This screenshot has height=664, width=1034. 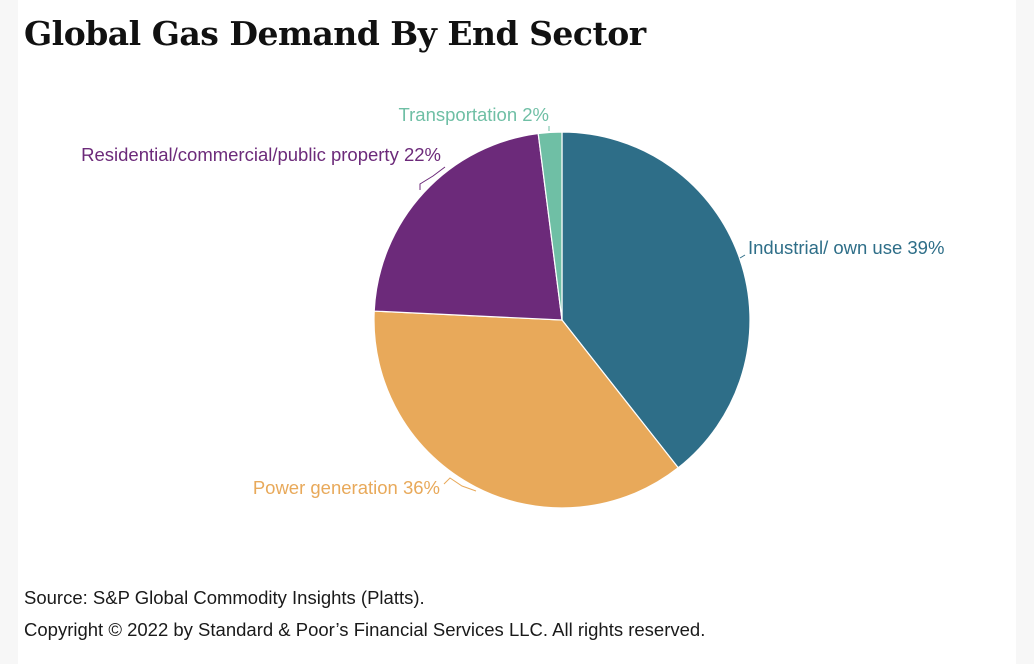 What do you see at coordinates (474, 114) in the screenshot?
I see `slice-label: Transportation 2%` at bounding box center [474, 114].